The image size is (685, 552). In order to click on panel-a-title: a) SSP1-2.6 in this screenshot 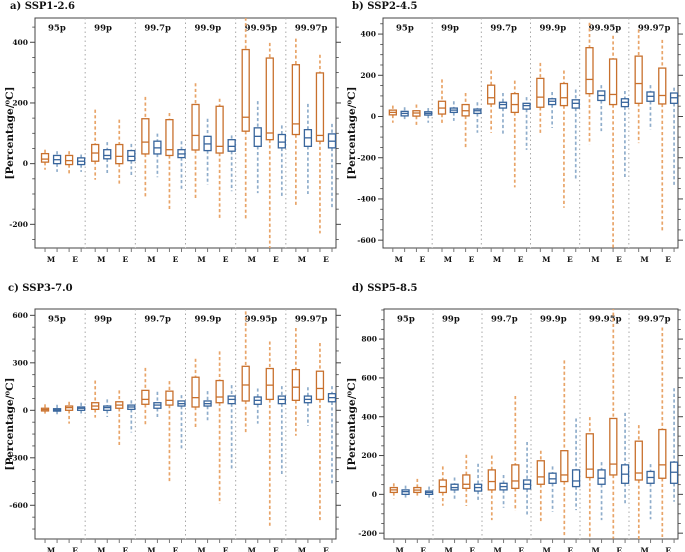, I will do `click(42, 6)`.